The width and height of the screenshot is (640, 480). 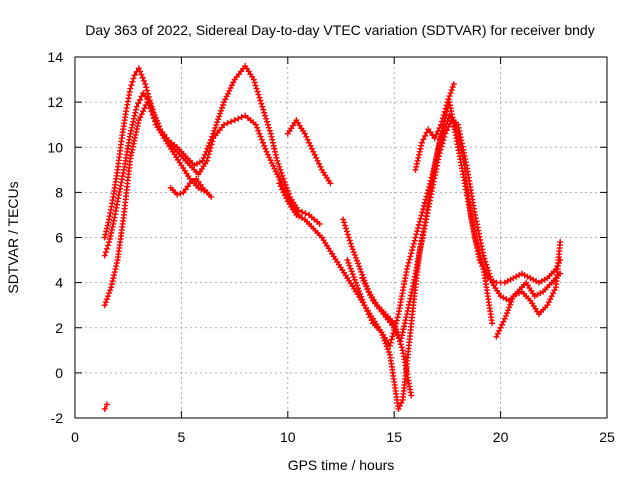 I want to click on series-track-c, so click(x=155, y=204).